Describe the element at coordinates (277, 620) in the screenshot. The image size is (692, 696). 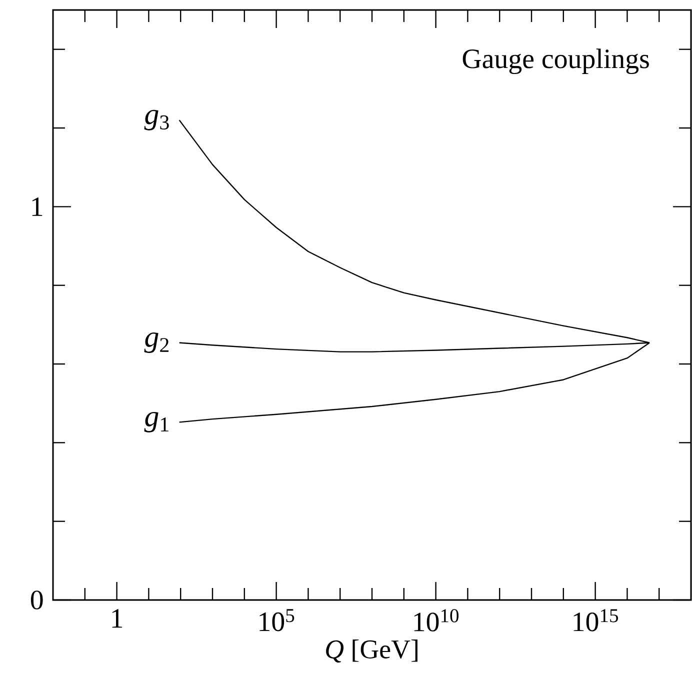
I see `x-tick-label: 10$^{5}$` at that location.